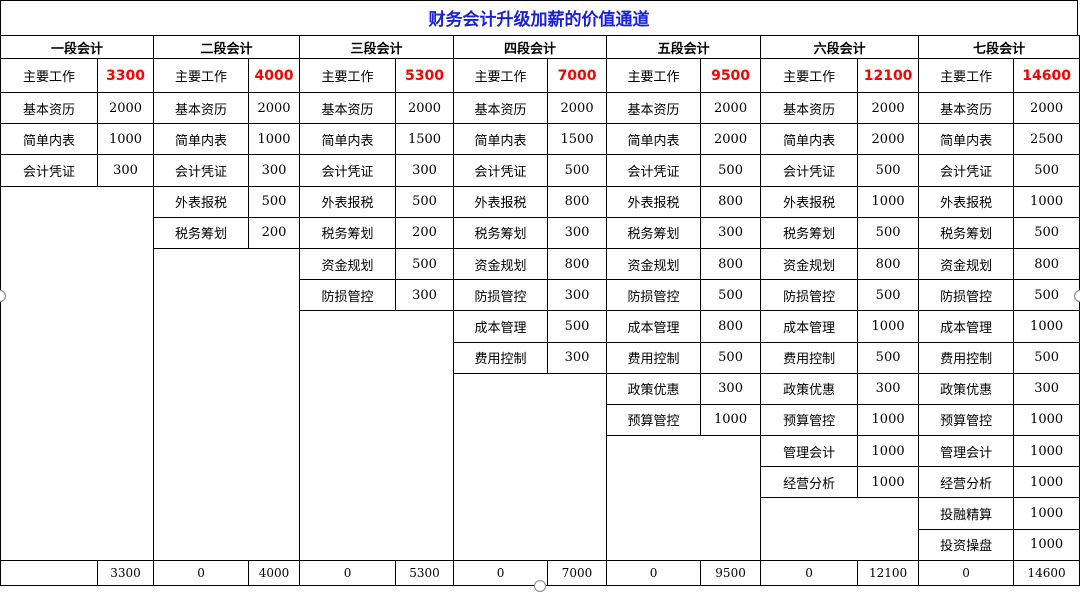  What do you see at coordinates (966, 544) in the screenshot?
I see `item-label: 投资操盘` at bounding box center [966, 544].